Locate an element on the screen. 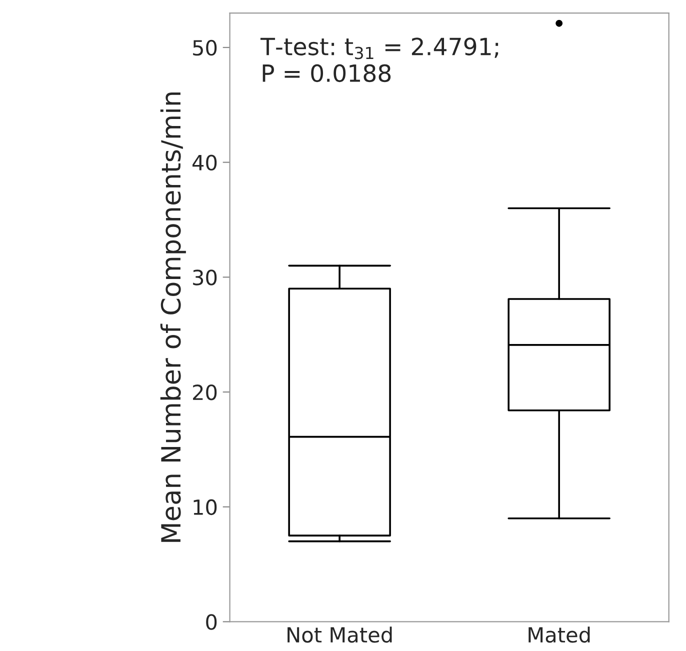 The width and height of the screenshot is (686, 651). annotation: T-test: t$_{31}$ = 2.4791; P = 0.0188 is located at coordinates (379, 60).